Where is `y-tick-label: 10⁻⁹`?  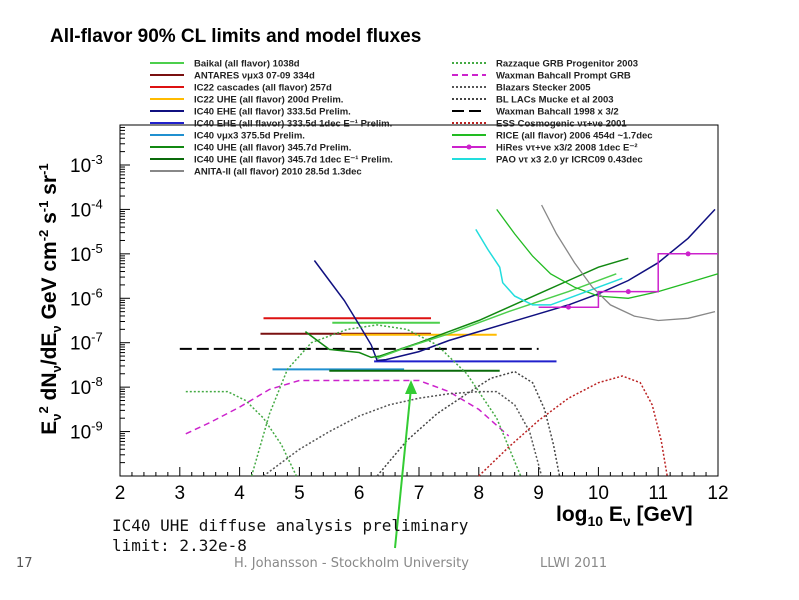 y-tick-label: 10⁻⁹ is located at coordinates (86, 431).